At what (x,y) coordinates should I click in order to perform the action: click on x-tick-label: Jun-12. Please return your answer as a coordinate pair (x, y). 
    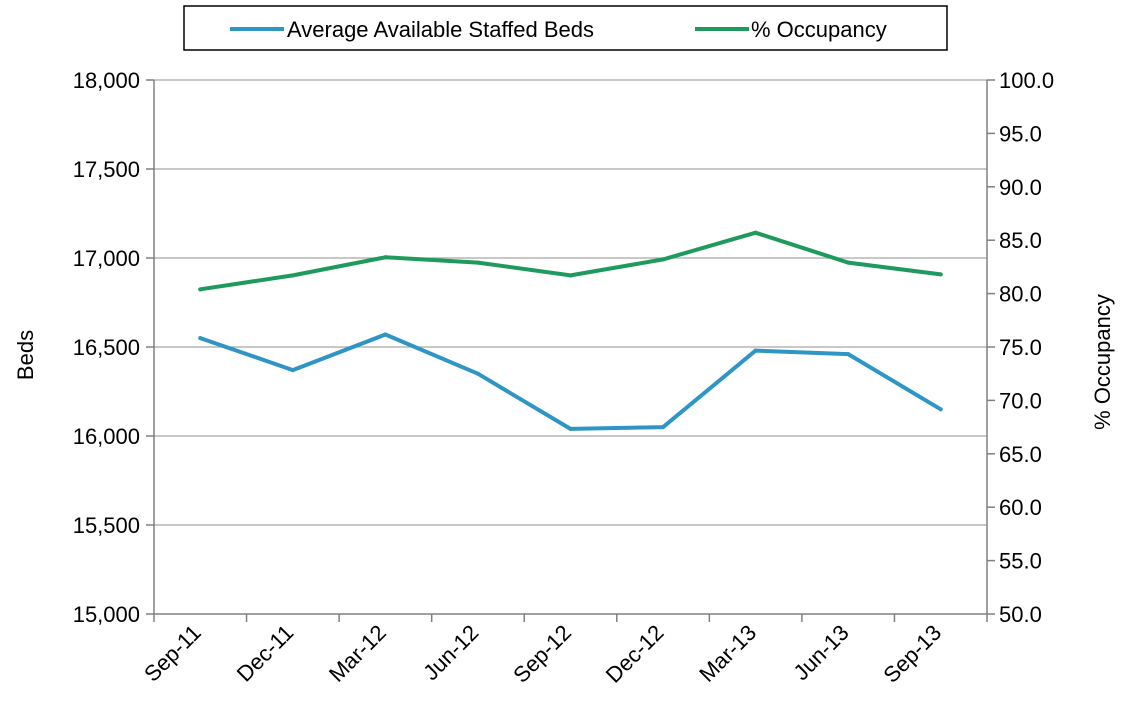
    Looking at the image, I should click on (450, 652).